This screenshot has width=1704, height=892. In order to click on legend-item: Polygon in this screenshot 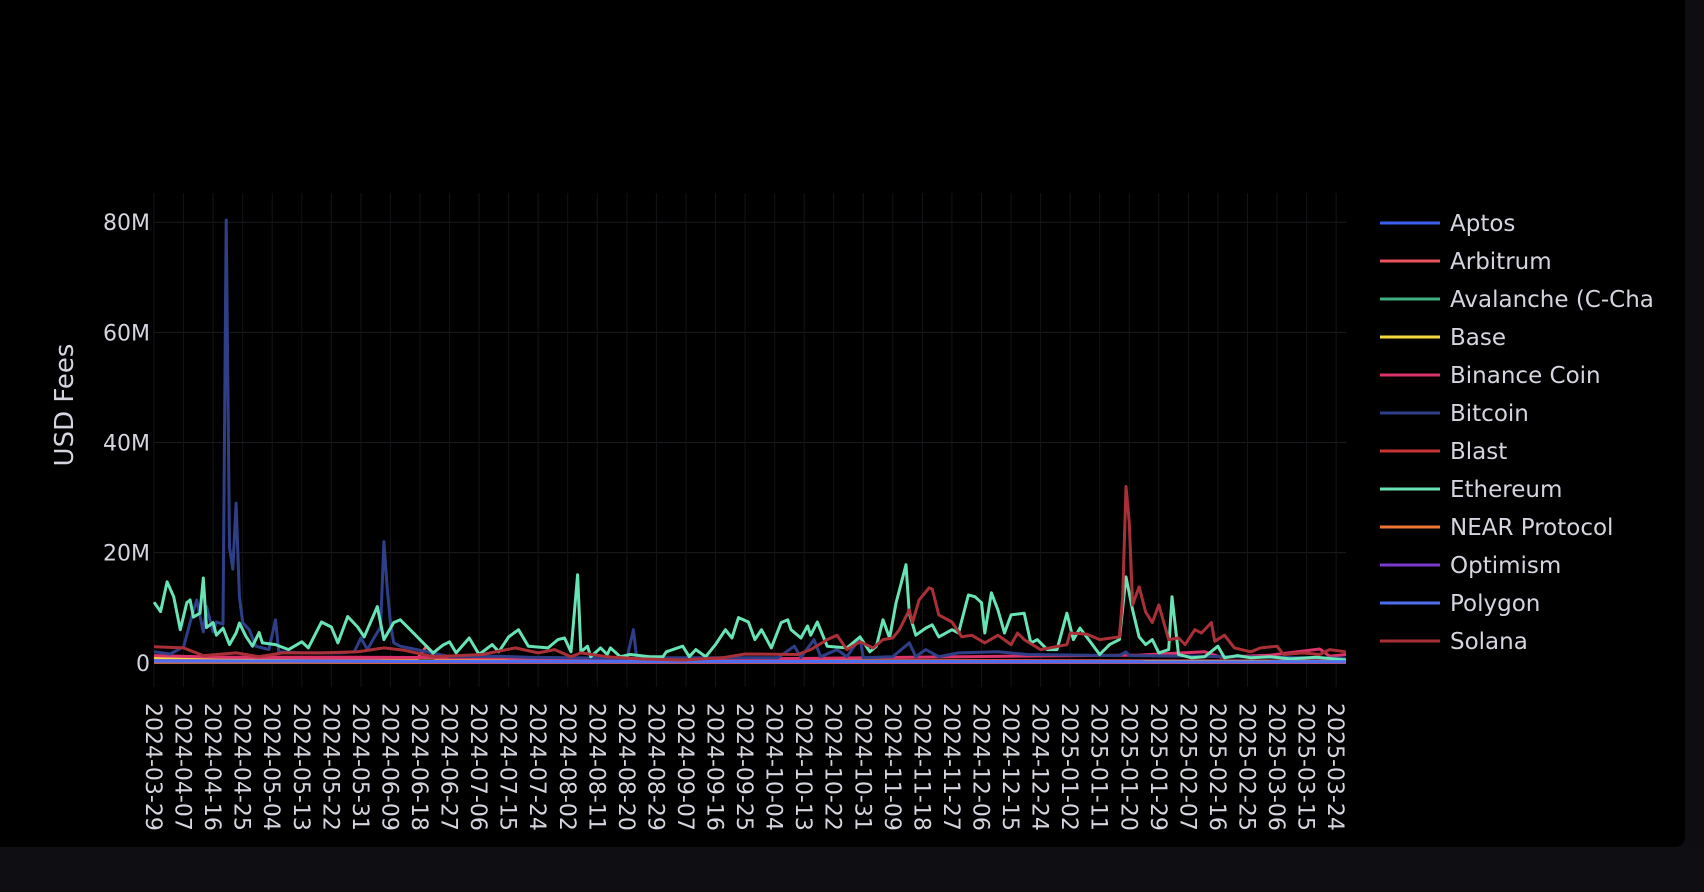, I will do `click(1460, 604)`.